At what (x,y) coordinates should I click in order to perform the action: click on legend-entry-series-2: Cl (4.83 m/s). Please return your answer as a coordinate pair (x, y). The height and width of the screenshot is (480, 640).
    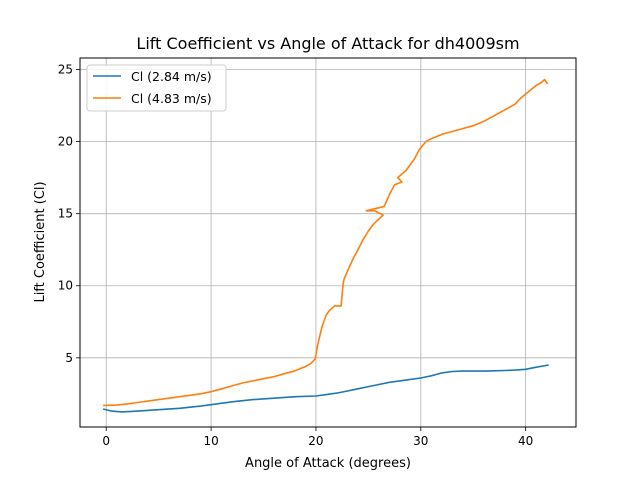
    Looking at the image, I should click on (171, 98).